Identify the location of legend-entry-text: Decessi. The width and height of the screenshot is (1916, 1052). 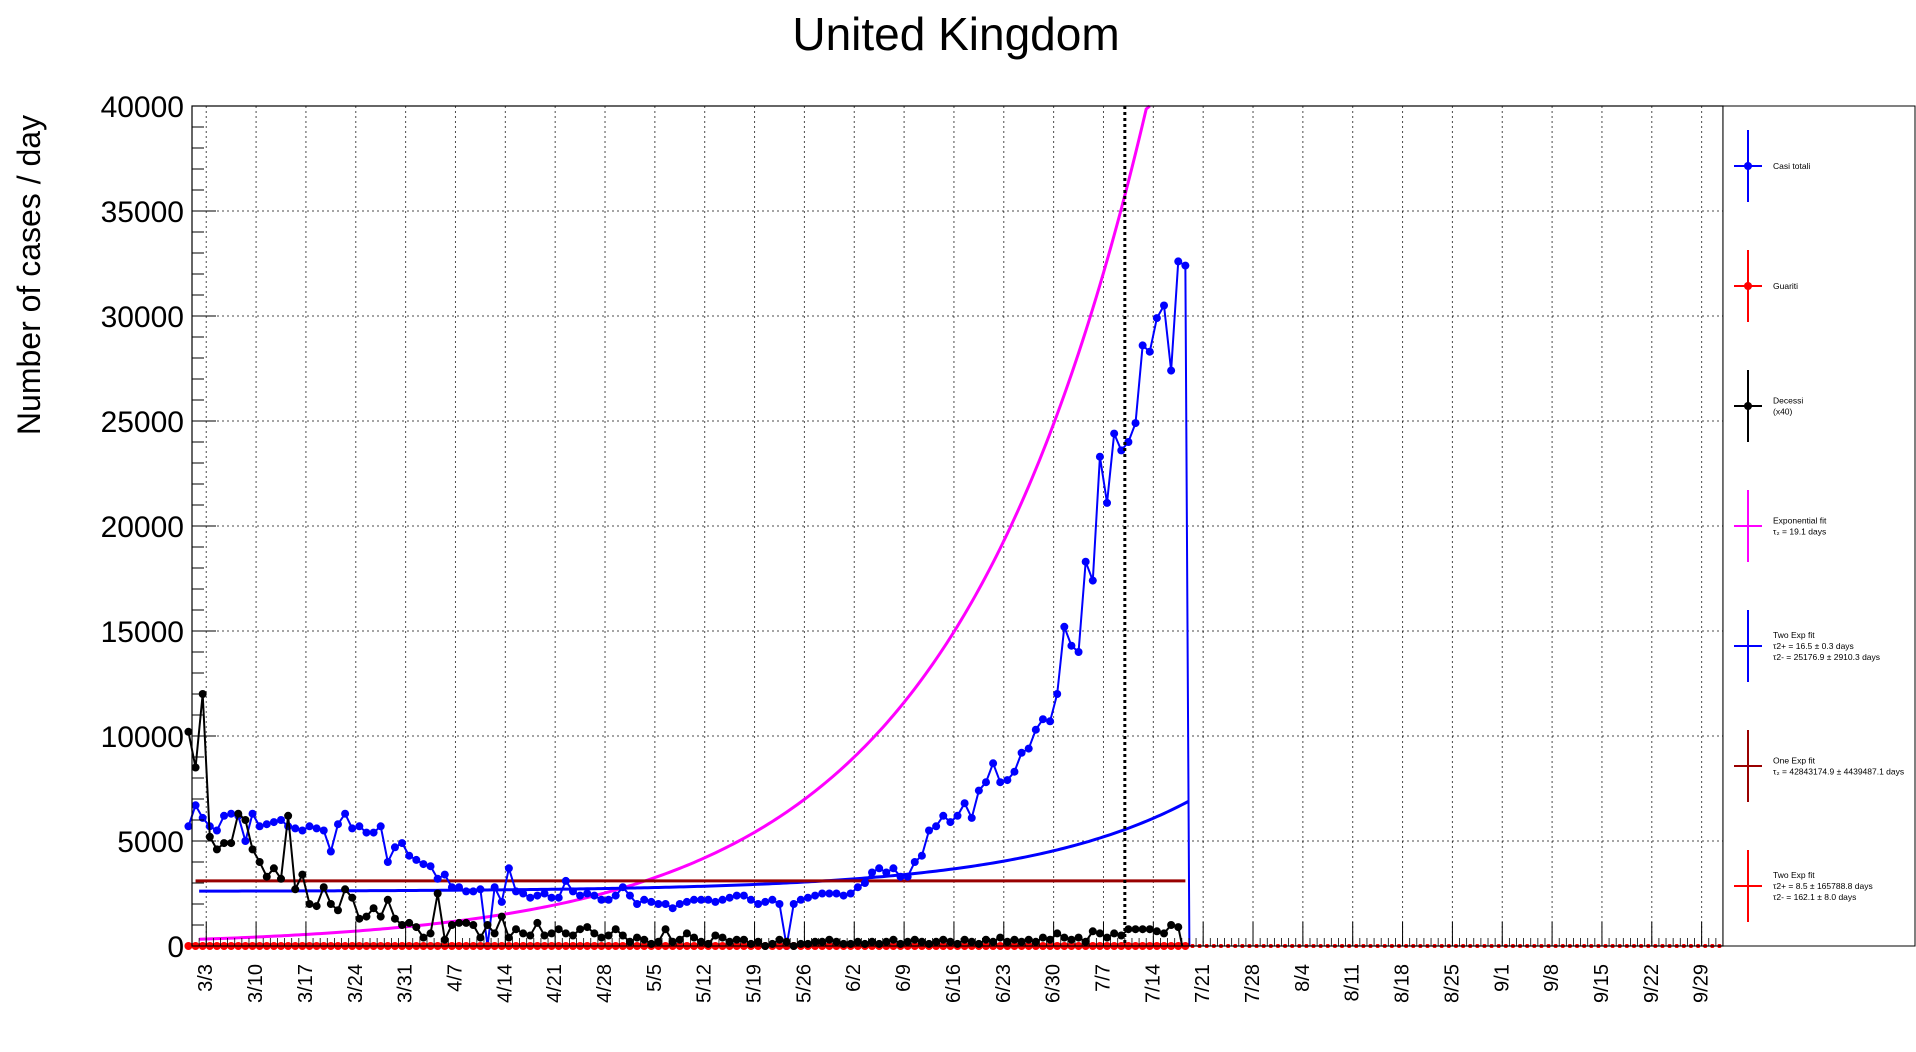
(1788, 401).